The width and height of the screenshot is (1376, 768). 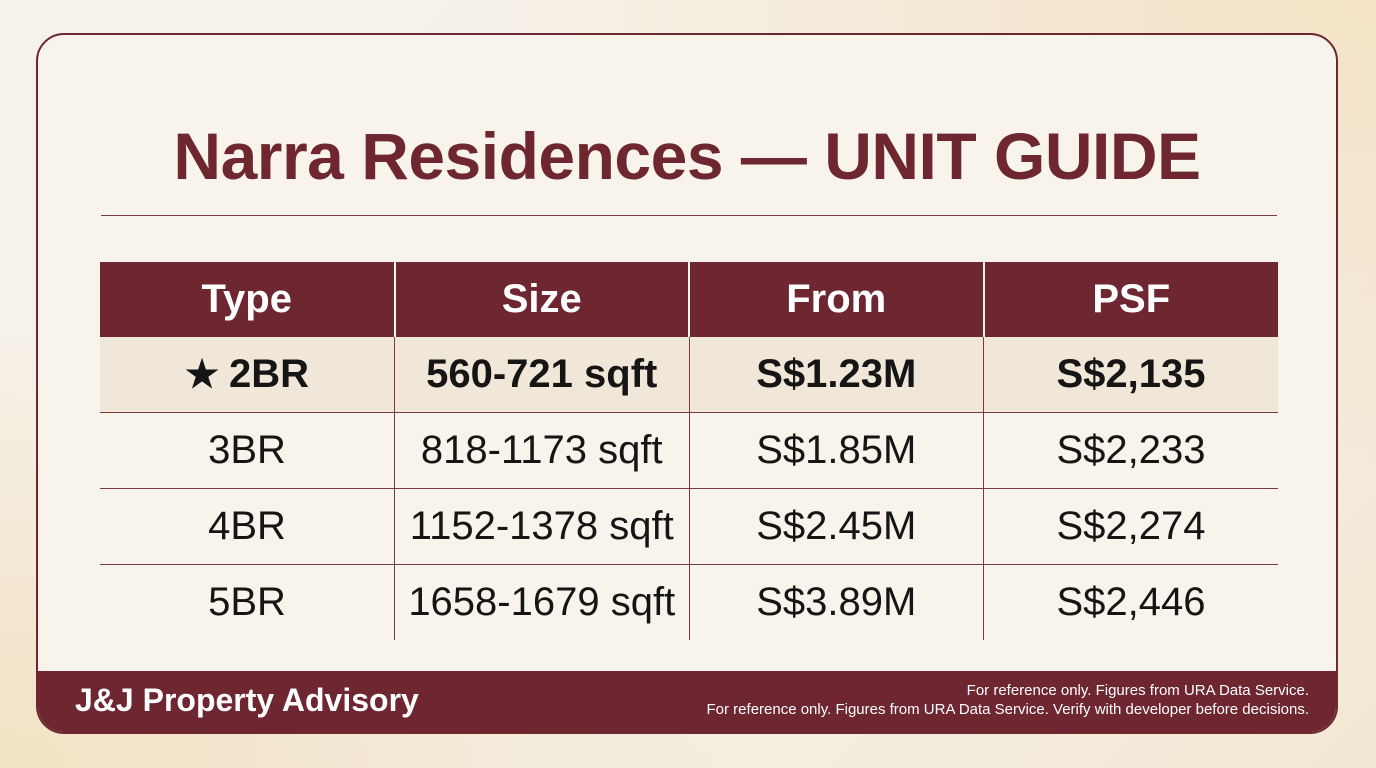 I want to click on table-row-2br: ★ 2BR 560-721 sqft S$1.23M S$2,135, so click(x=689, y=375).